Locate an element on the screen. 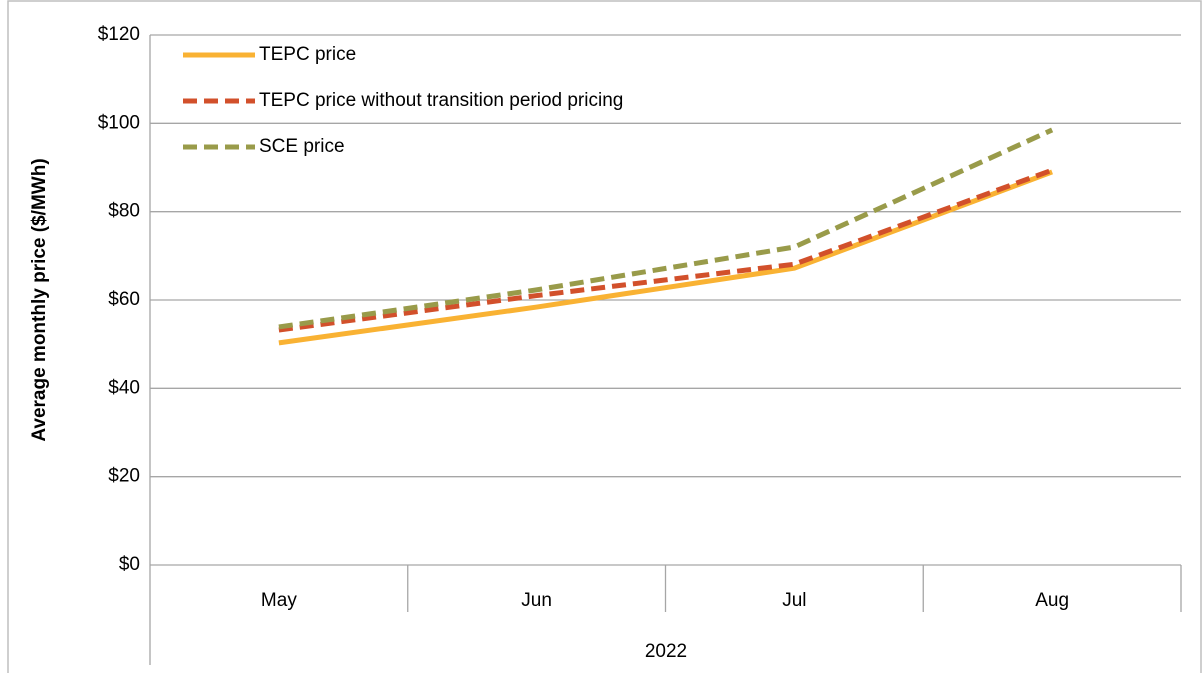  y-tick-label: $60 is located at coordinates (124, 299).